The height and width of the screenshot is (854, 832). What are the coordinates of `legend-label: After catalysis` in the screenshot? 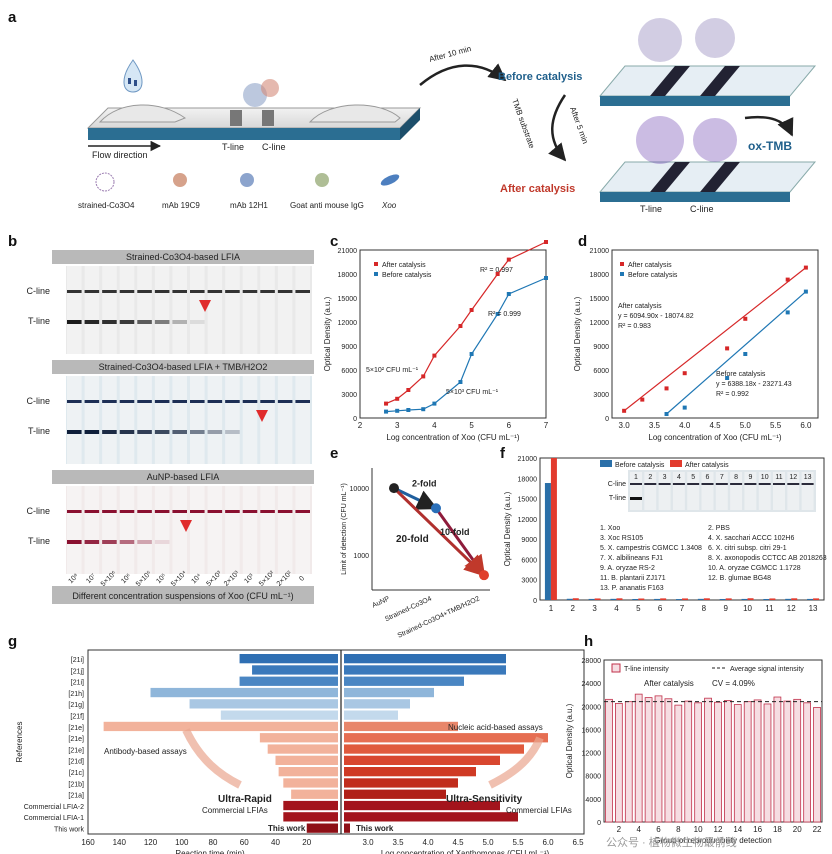 It's located at (707, 465).